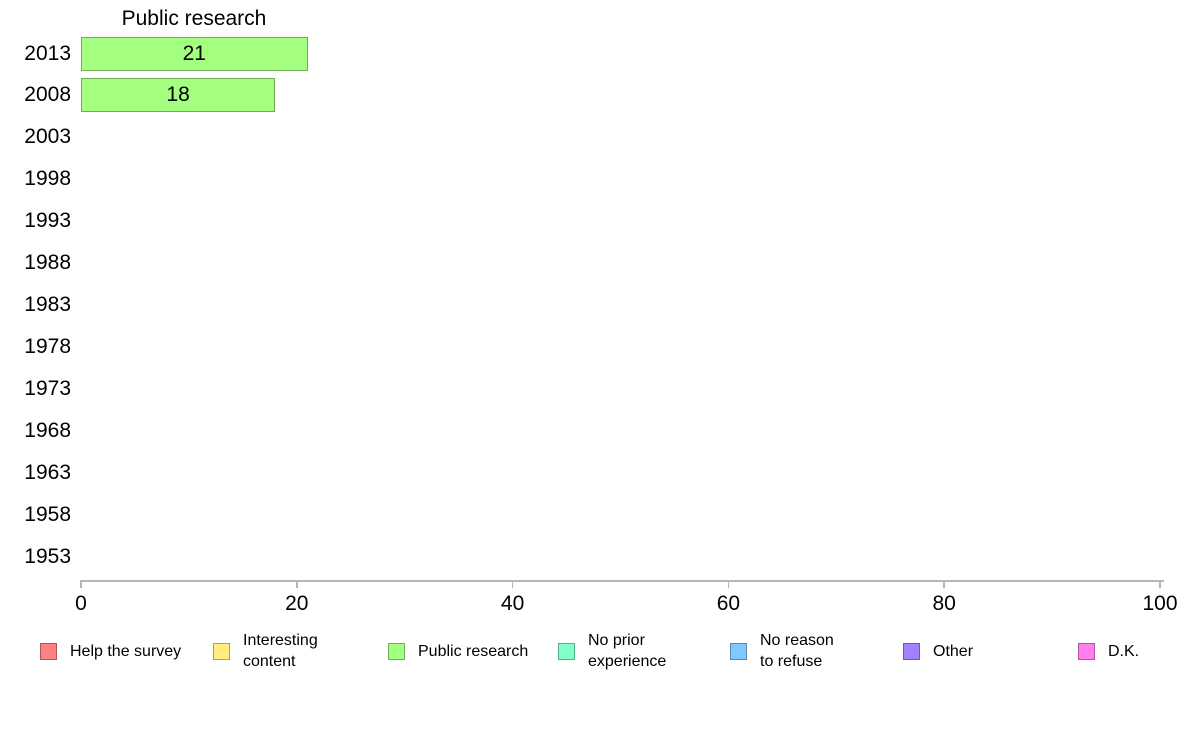 The width and height of the screenshot is (1188, 736). Describe the element at coordinates (297, 603) in the screenshot. I see `x-axis-tick-label: 20` at that location.